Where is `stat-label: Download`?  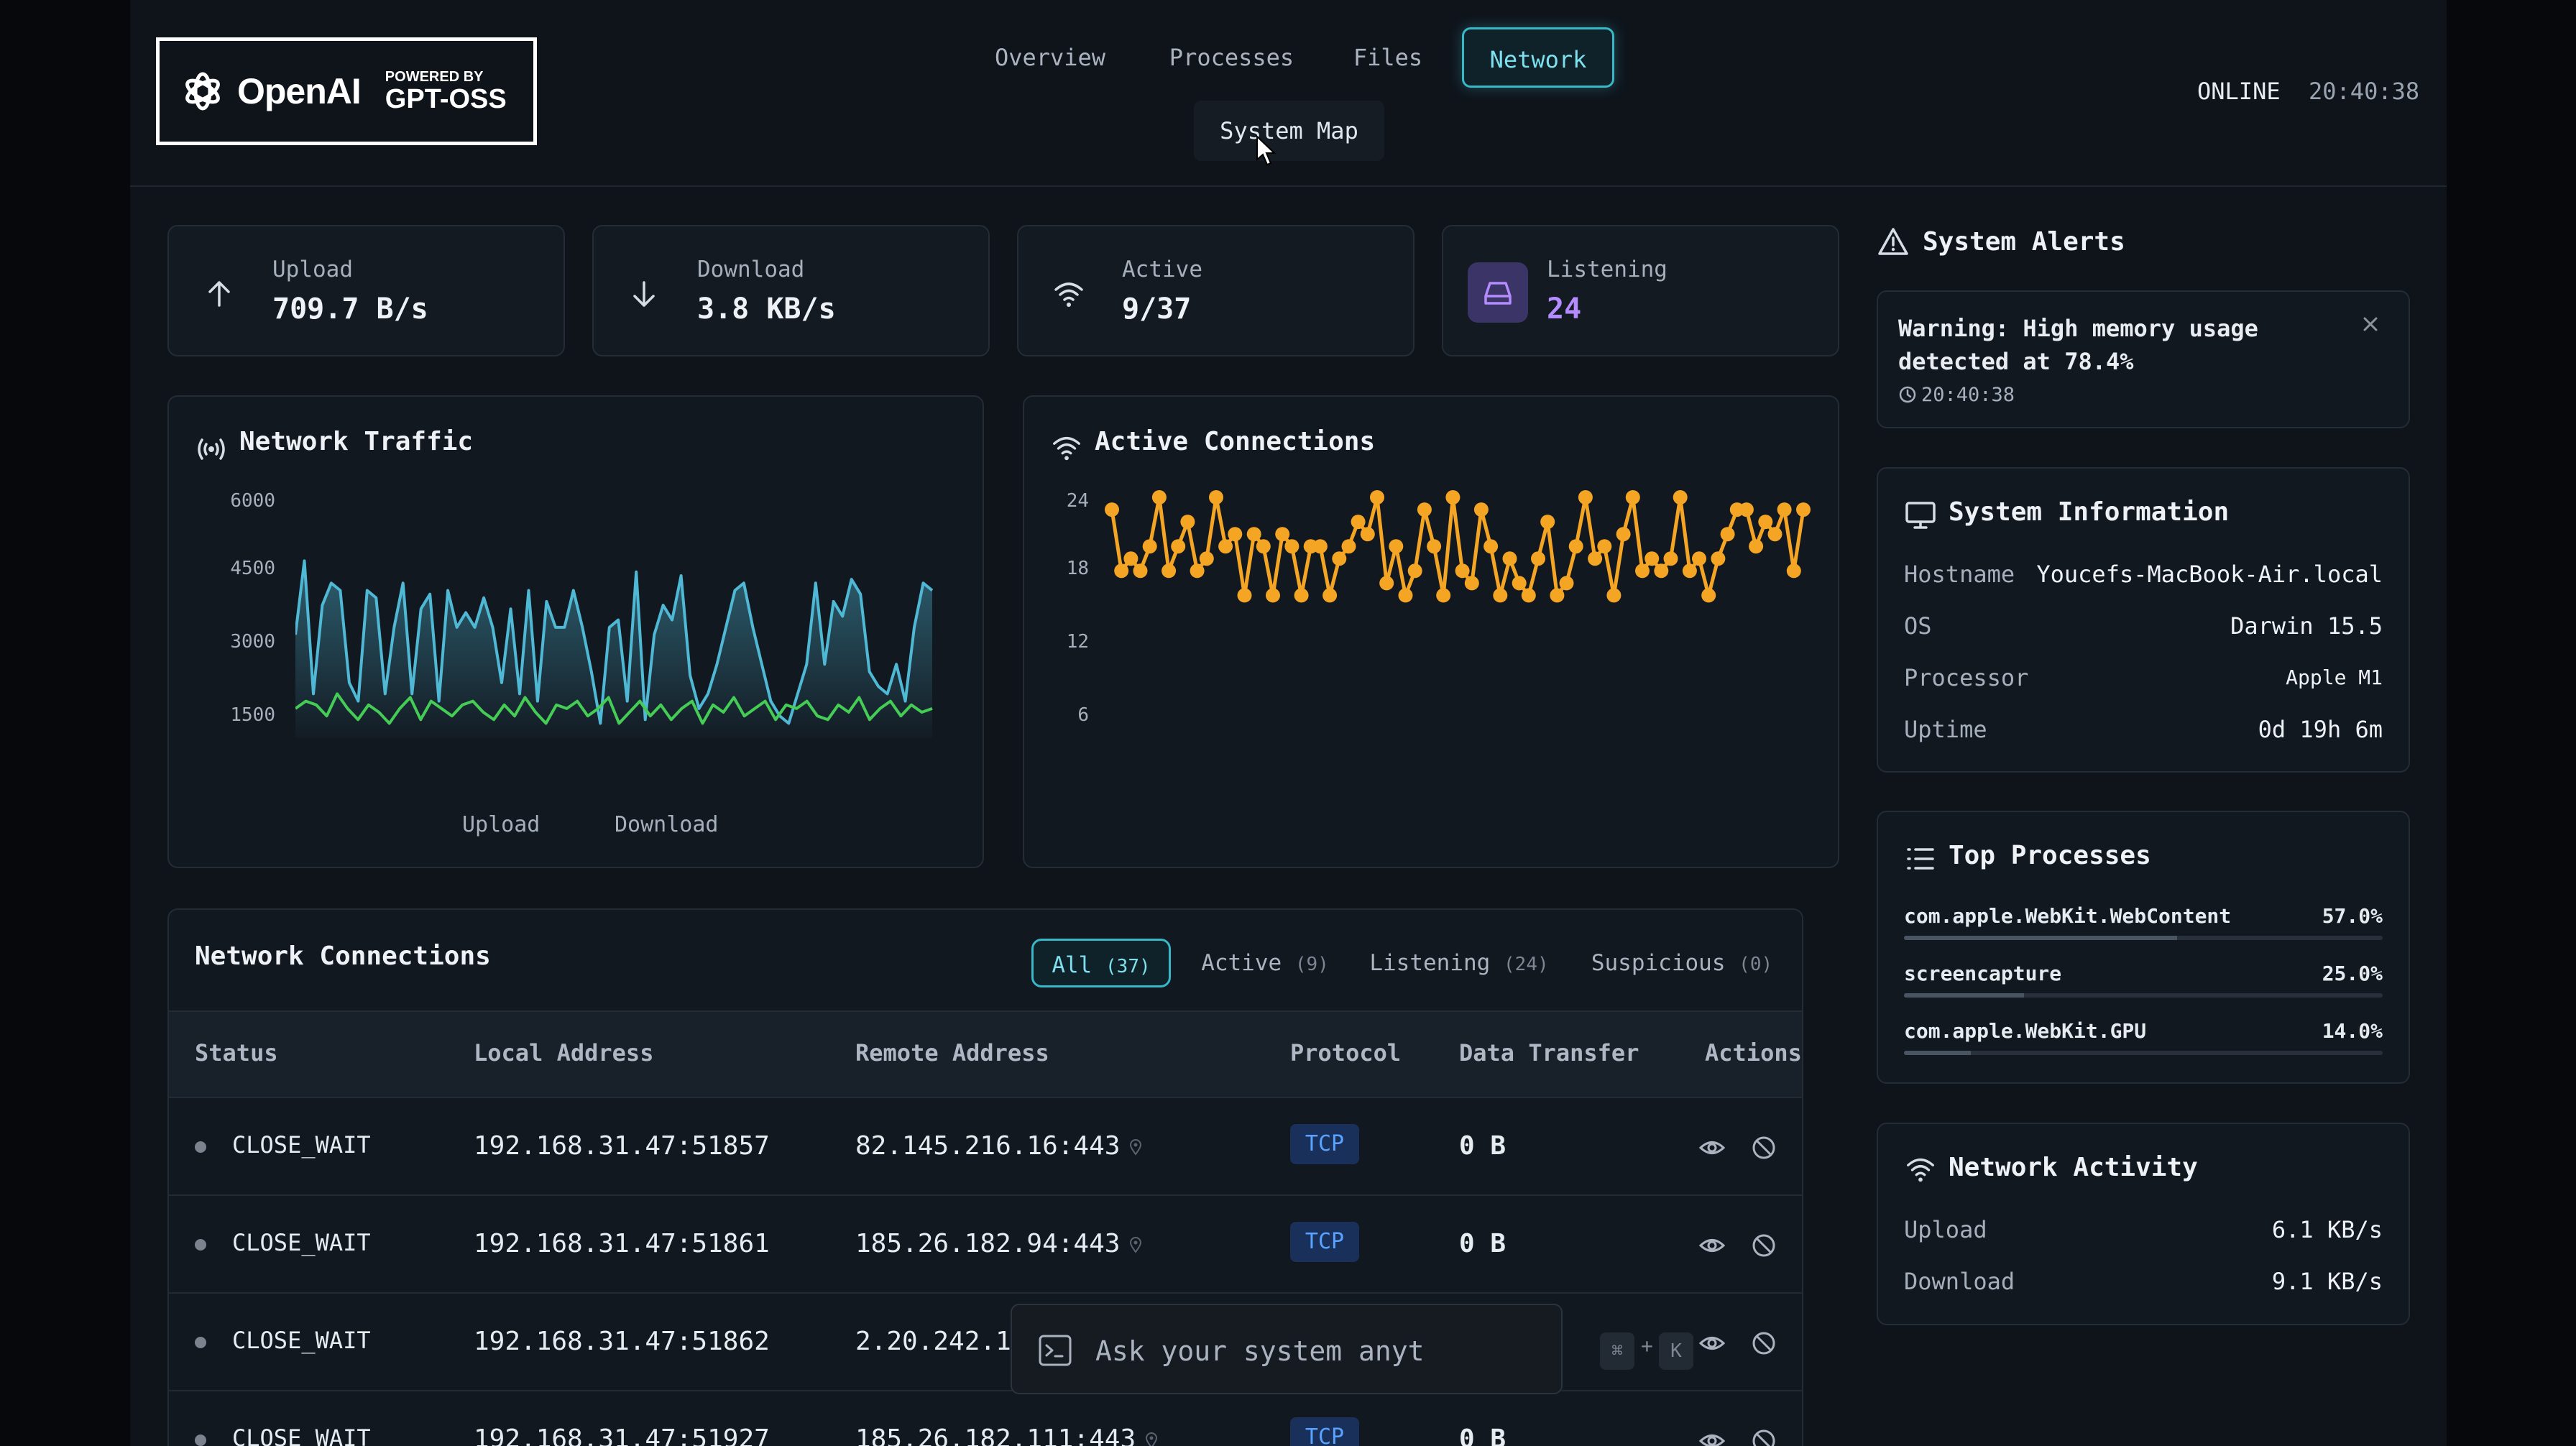 stat-label: Download is located at coordinates (751, 269).